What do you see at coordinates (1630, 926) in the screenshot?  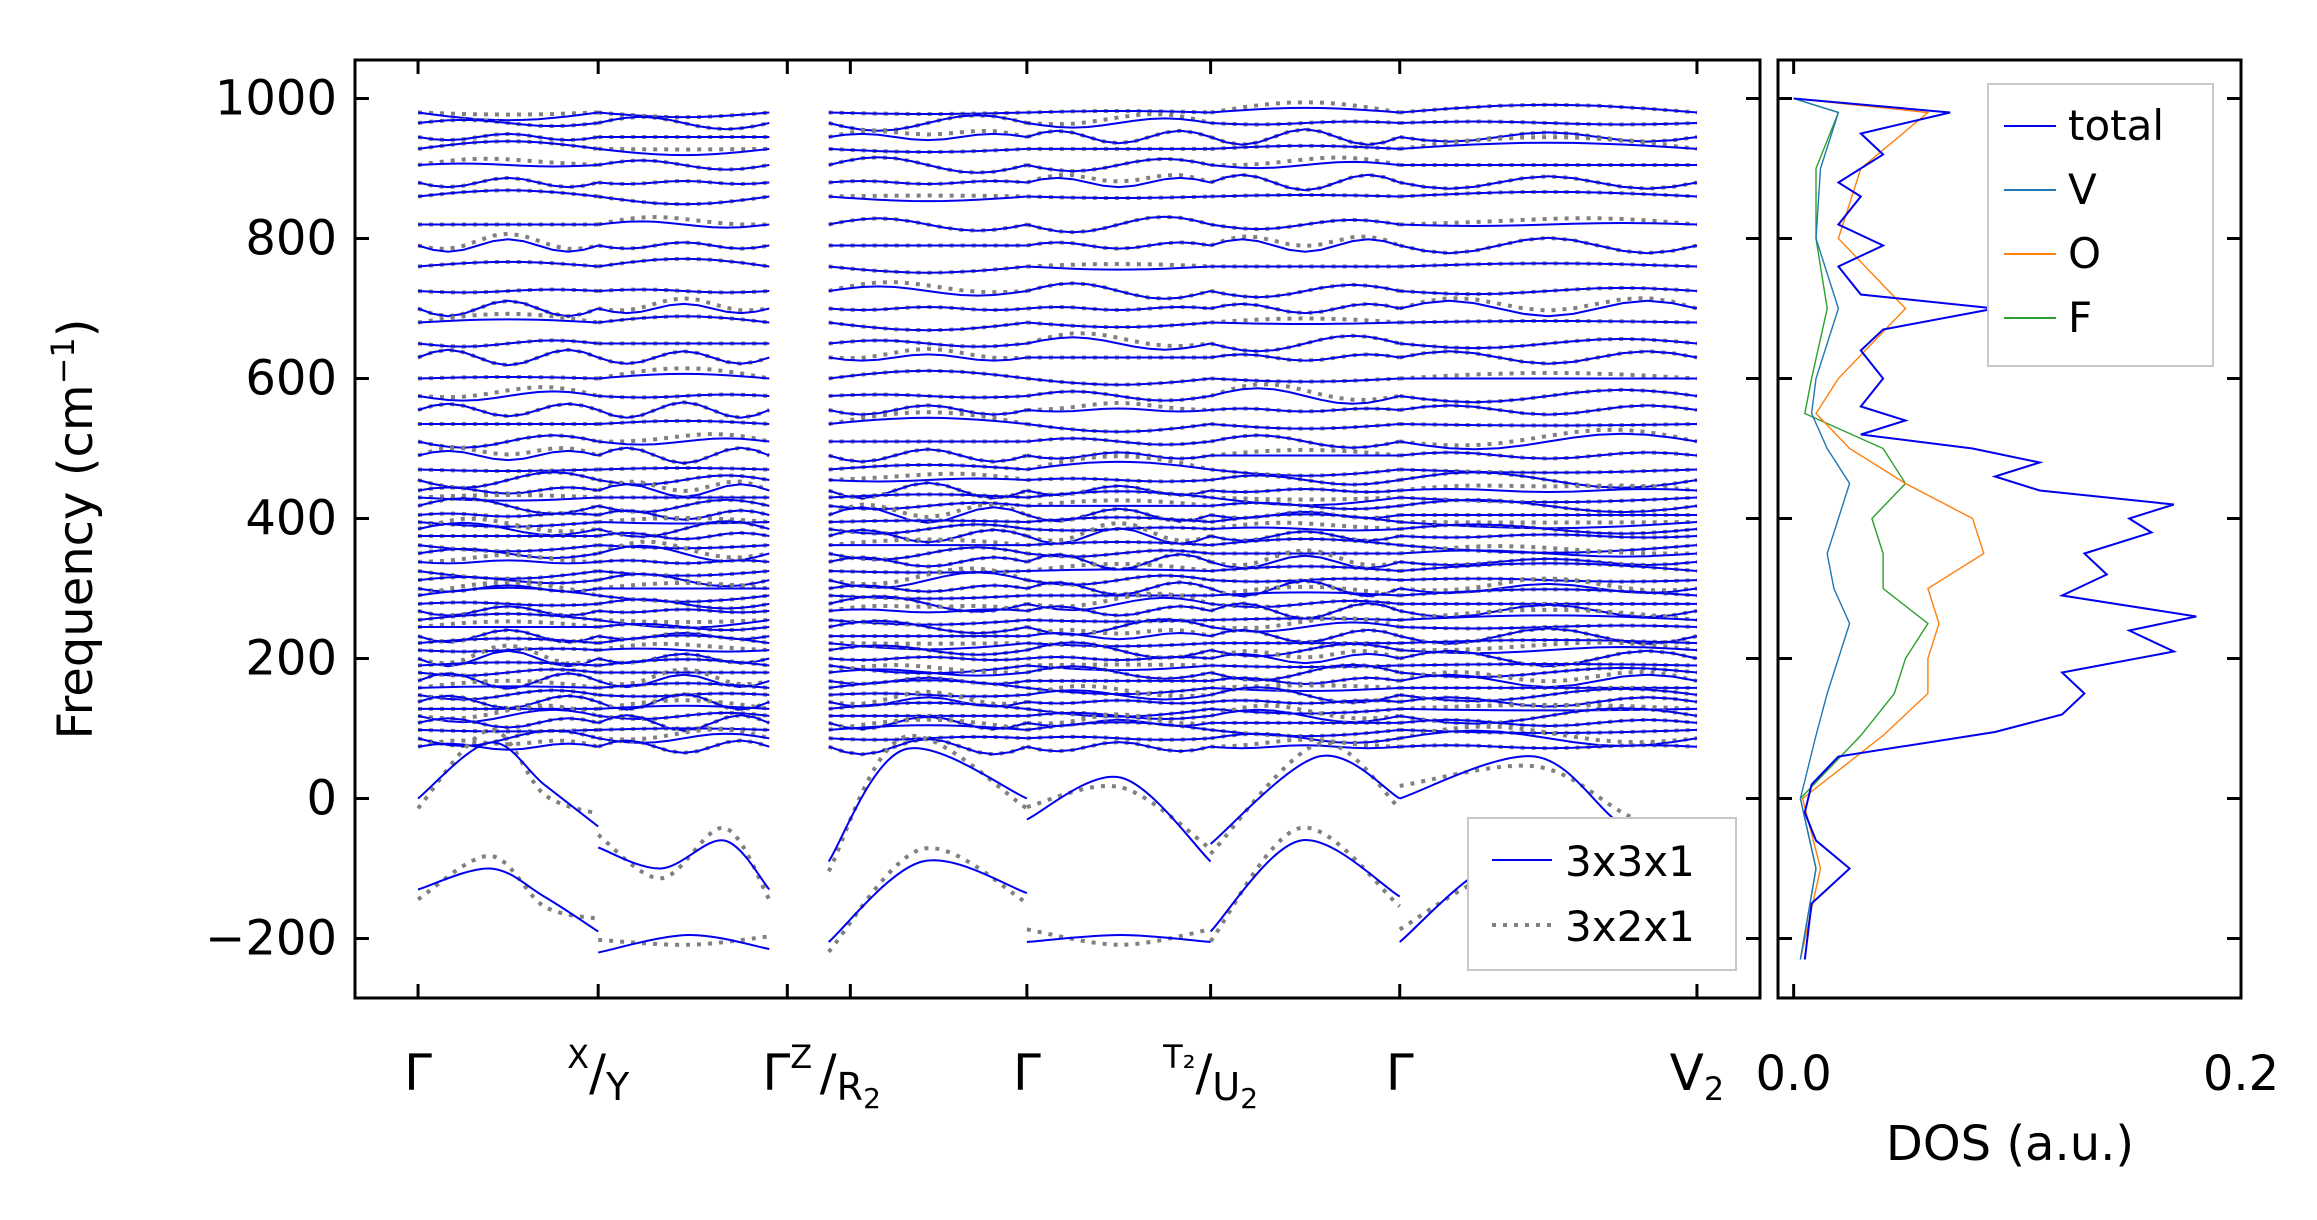 I see `legend-label-3x2x1: 3x2x1` at bounding box center [1630, 926].